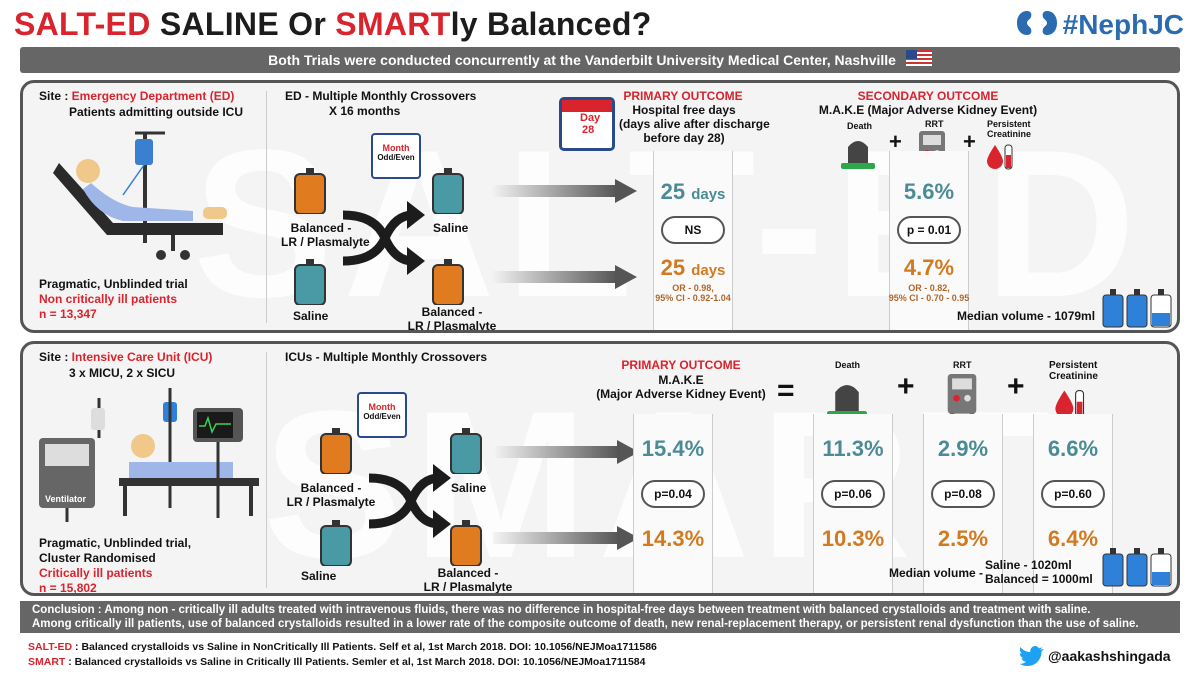 The height and width of the screenshot is (675, 1200). I want to click on smart-primary-desc: M.A.K.E (Major Adverse Kidney Event), so click(681, 387).